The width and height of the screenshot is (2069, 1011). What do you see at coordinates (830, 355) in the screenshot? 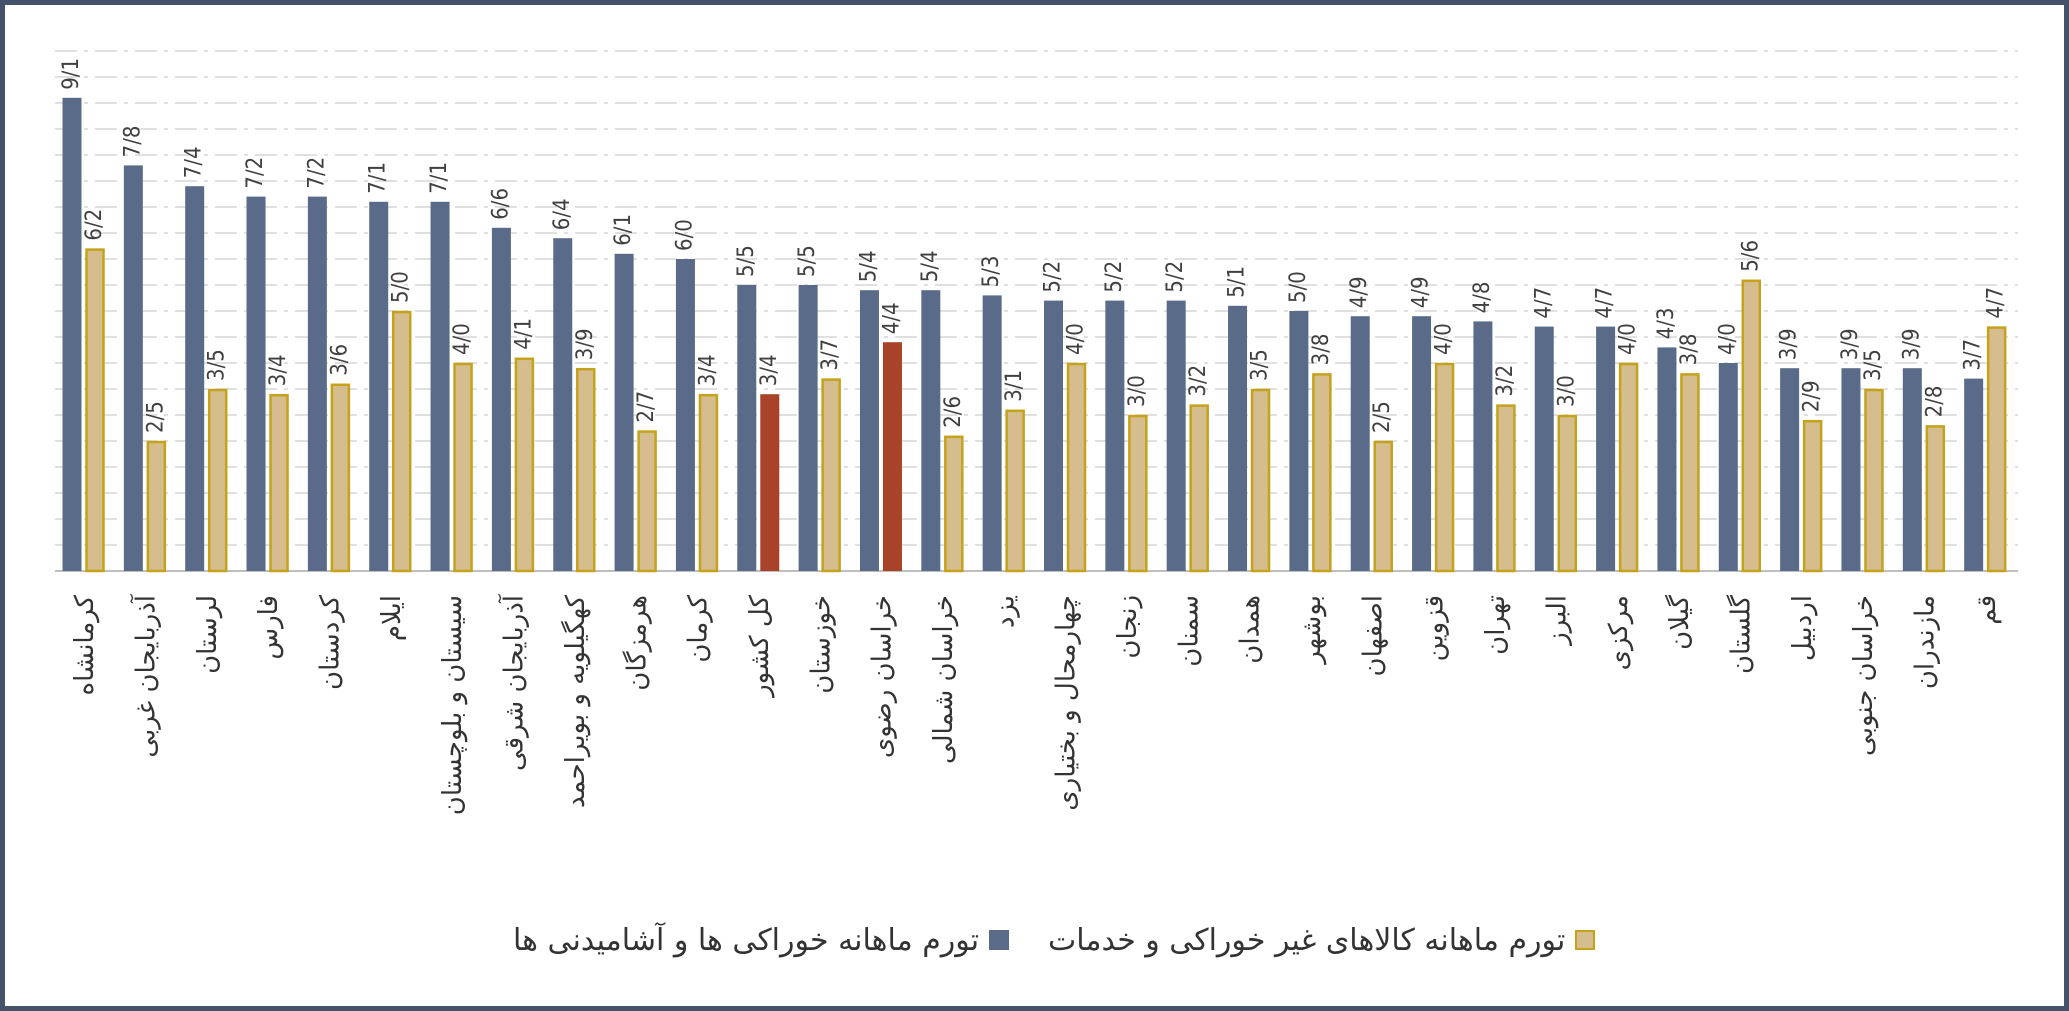
I see `data-label-nonfood: 3/7` at bounding box center [830, 355].